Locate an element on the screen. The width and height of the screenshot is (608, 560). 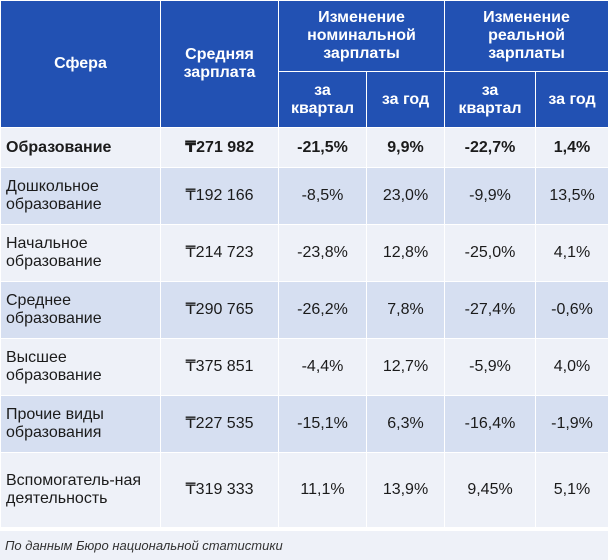
cell-real-quarter: 9,45% is located at coordinates (490, 490).